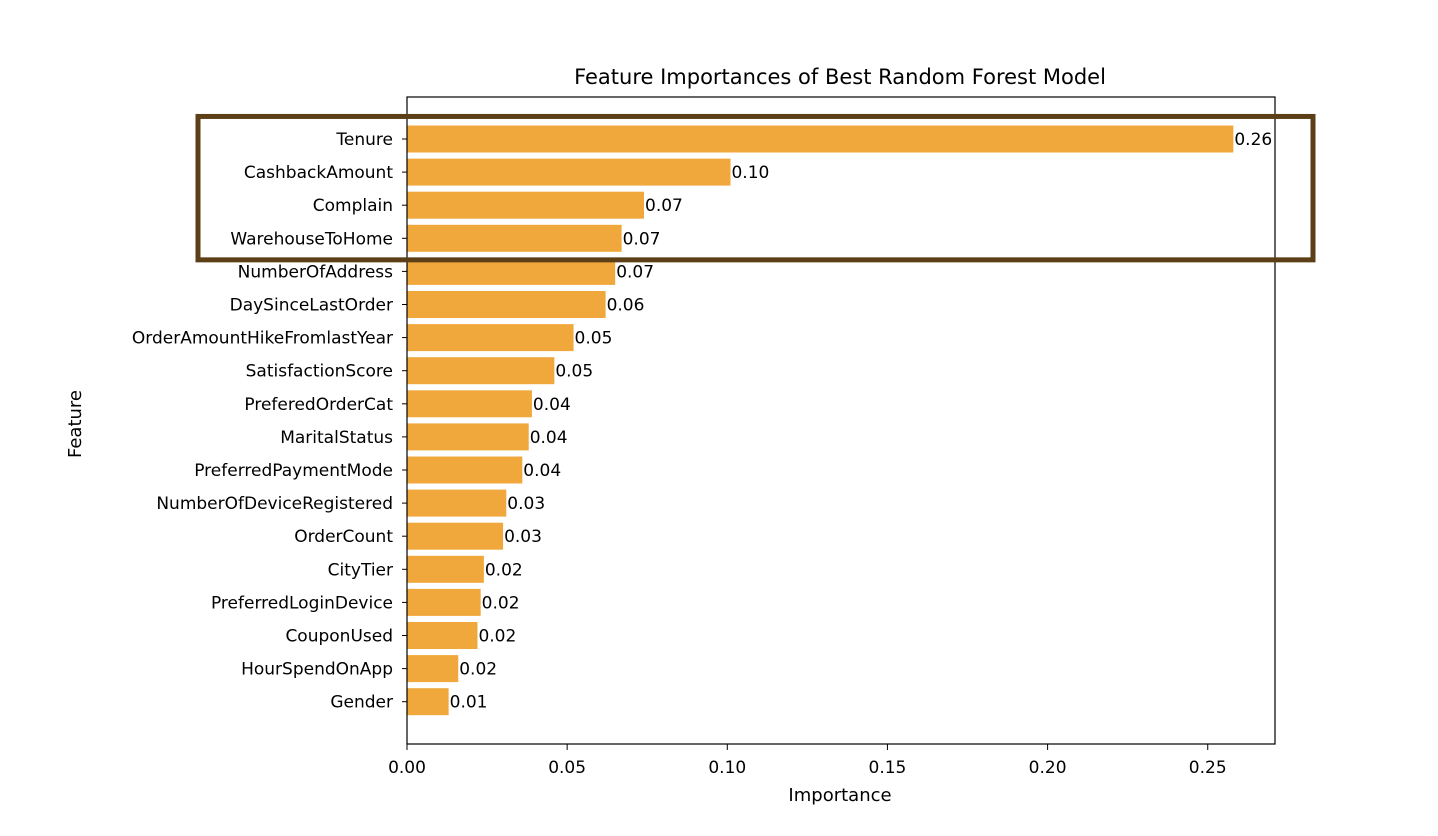  Describe the element at coordinates (316, 272) in the screenshot. I see `y-tick-label: NumberOfAddress` at that location.